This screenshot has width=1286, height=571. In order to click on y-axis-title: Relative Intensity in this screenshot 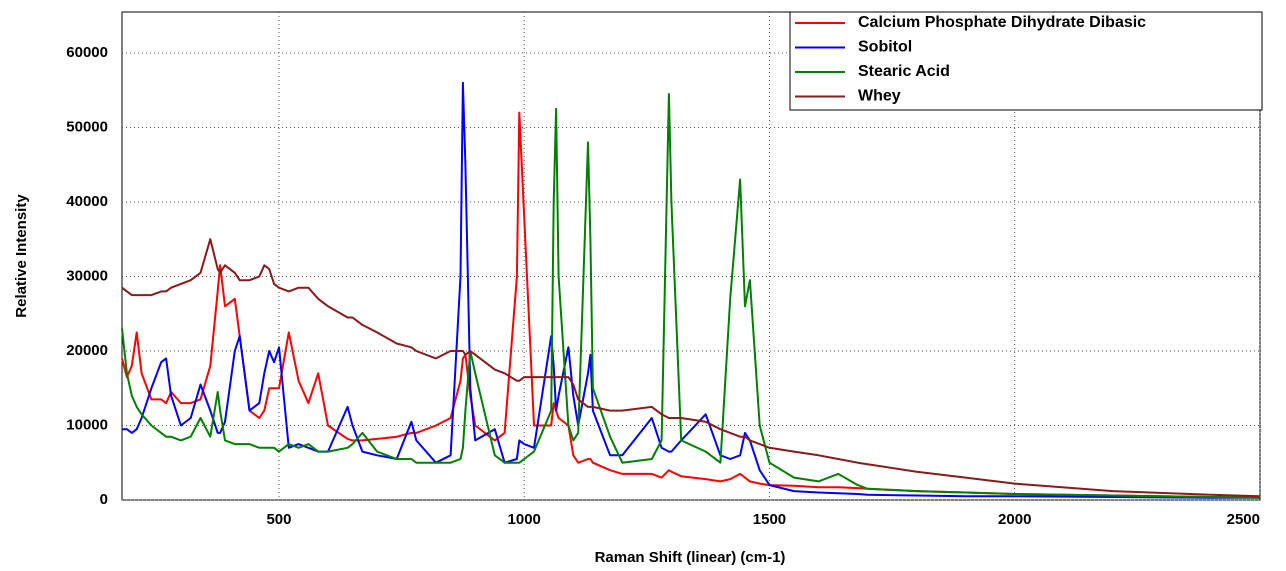, I will do `click(21, 256)`.